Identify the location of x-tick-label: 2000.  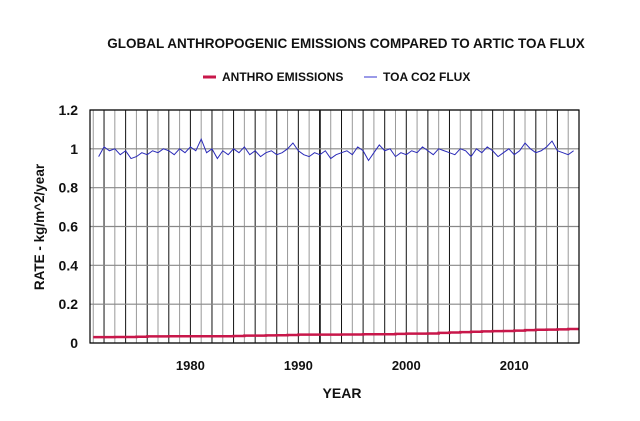
(406, 365).